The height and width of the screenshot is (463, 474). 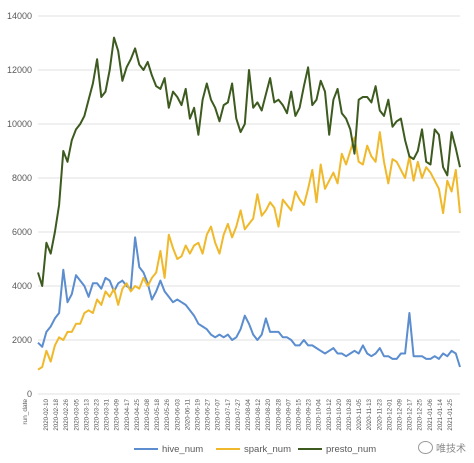 What do you see at coordinates (369, 414) in the screenshot?
I see `x-tick-label: 2020-11-13` at bounding box center [369, 414].